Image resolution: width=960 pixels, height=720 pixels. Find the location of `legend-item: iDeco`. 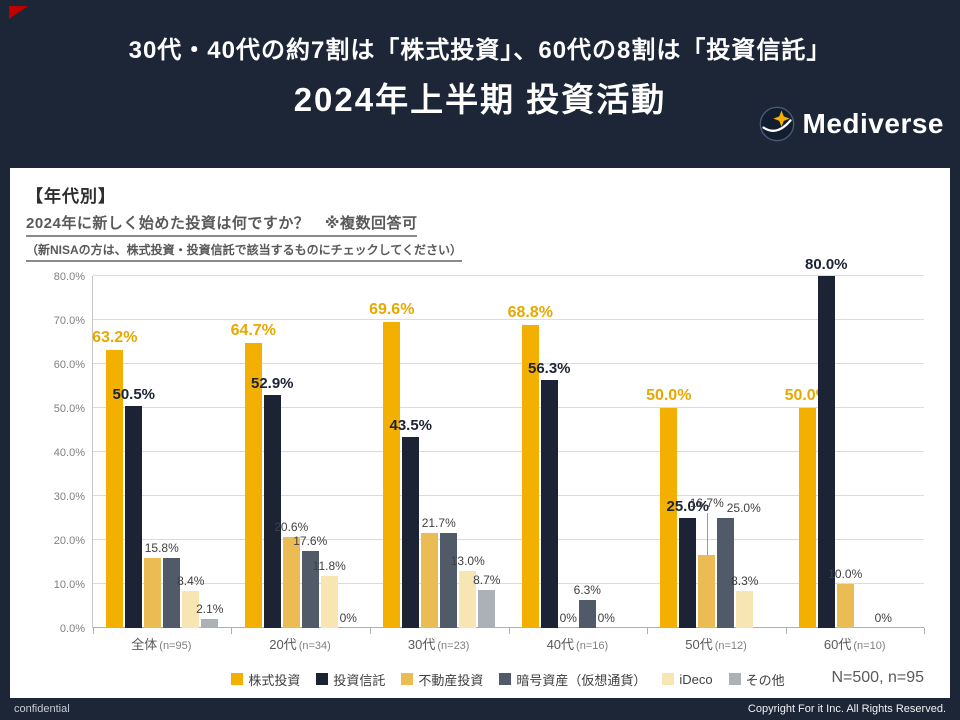

legend-item: iDeco is located at coordinates (687, 679).